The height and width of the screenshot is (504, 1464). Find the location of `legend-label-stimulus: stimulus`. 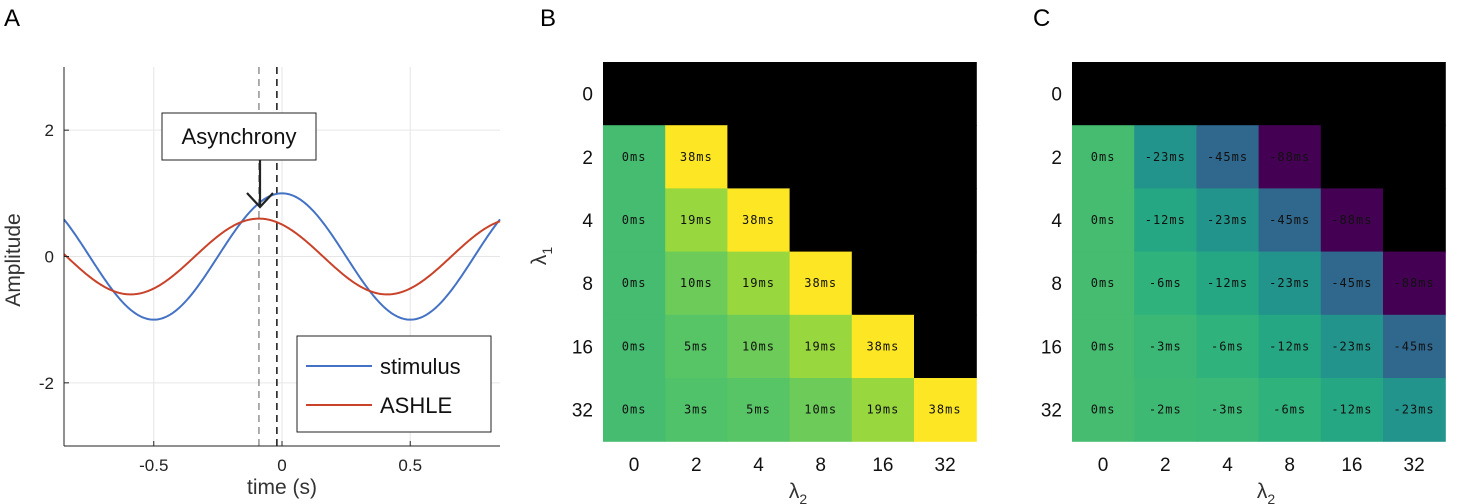

legend-label-stimulus: stimulus is located at coordinates (420, 366).